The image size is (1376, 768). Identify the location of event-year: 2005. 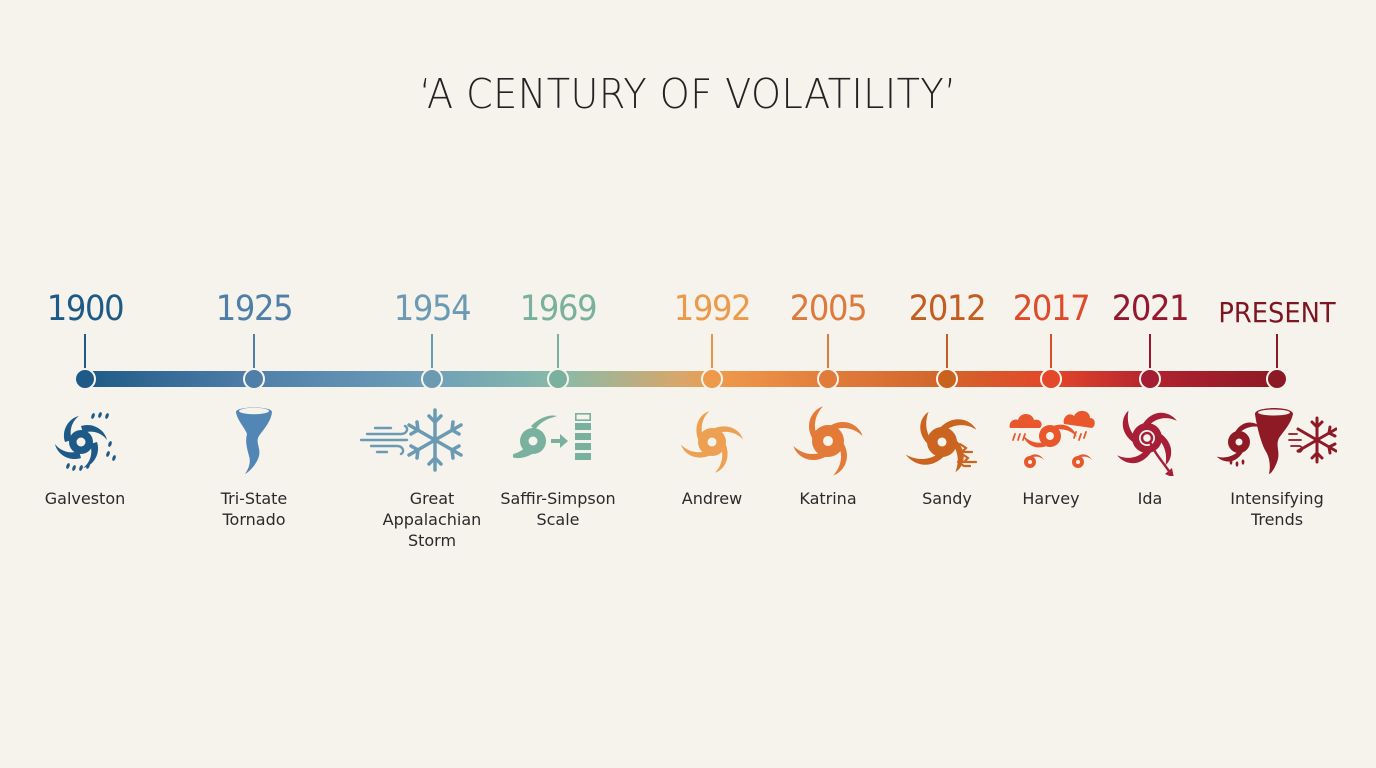
(828, 309).